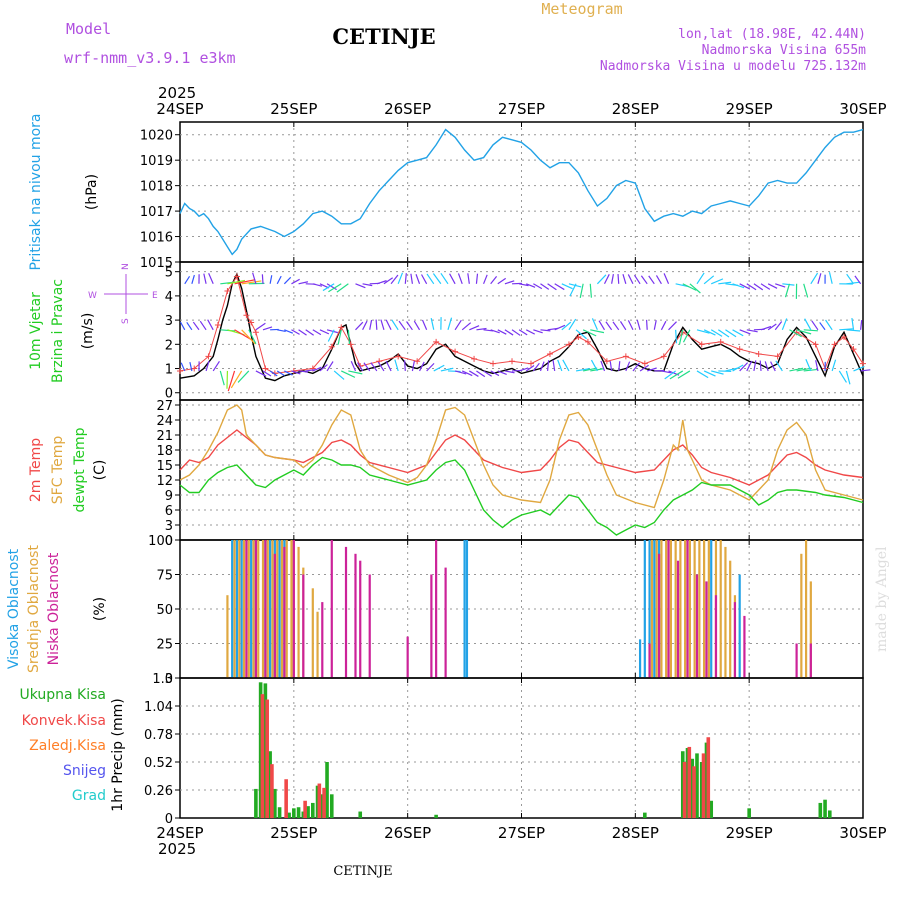  Describe the element at coordinates (169, 511) in the screenshot. I see `temperature-ytick-label: 6` at that location.